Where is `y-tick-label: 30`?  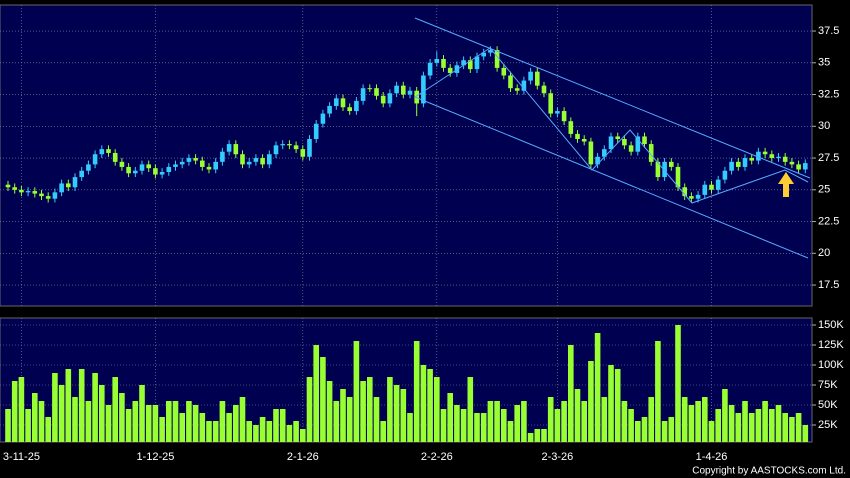 y-tick-label: 30 is located at coordinates (824, 126).